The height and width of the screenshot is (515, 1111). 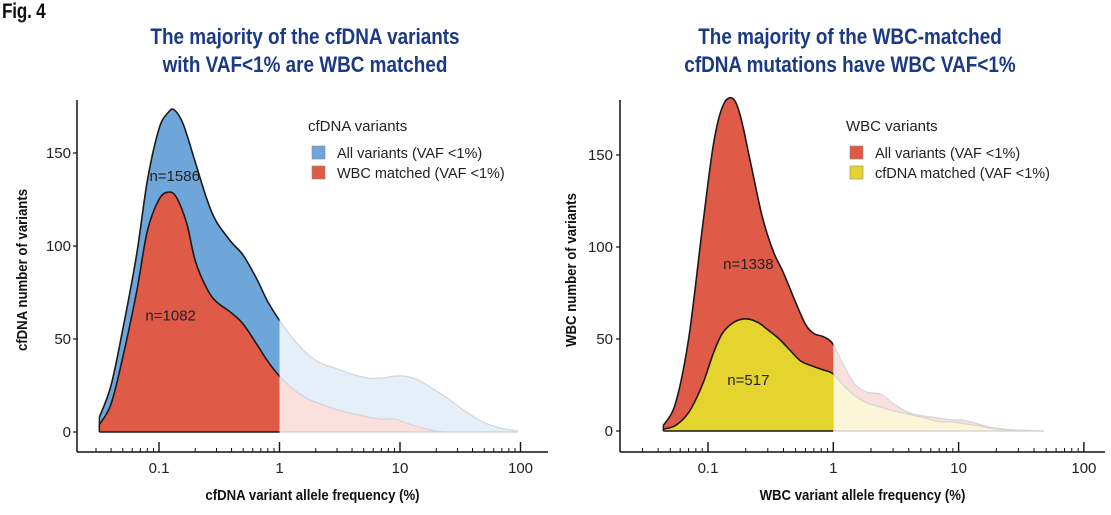 What do you see at coordinates (305, 65) in the screenshot?
I see `chart-title-line-2: with VAF<1% are WBC matched` at bounding box center [305, 65].